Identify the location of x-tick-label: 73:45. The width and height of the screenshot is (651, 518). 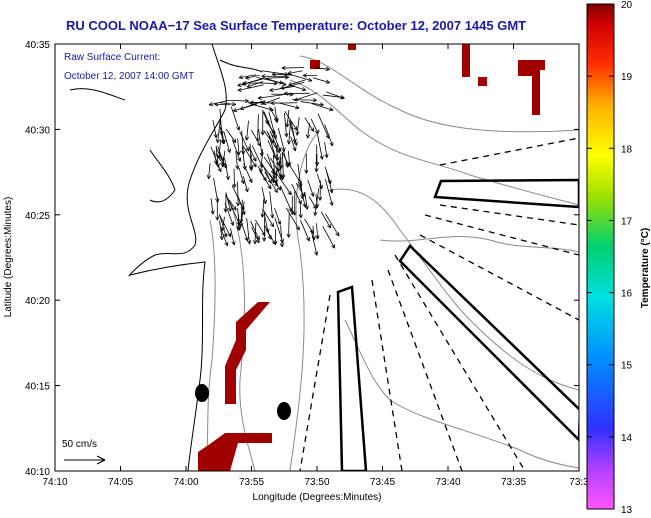
(382, 482).